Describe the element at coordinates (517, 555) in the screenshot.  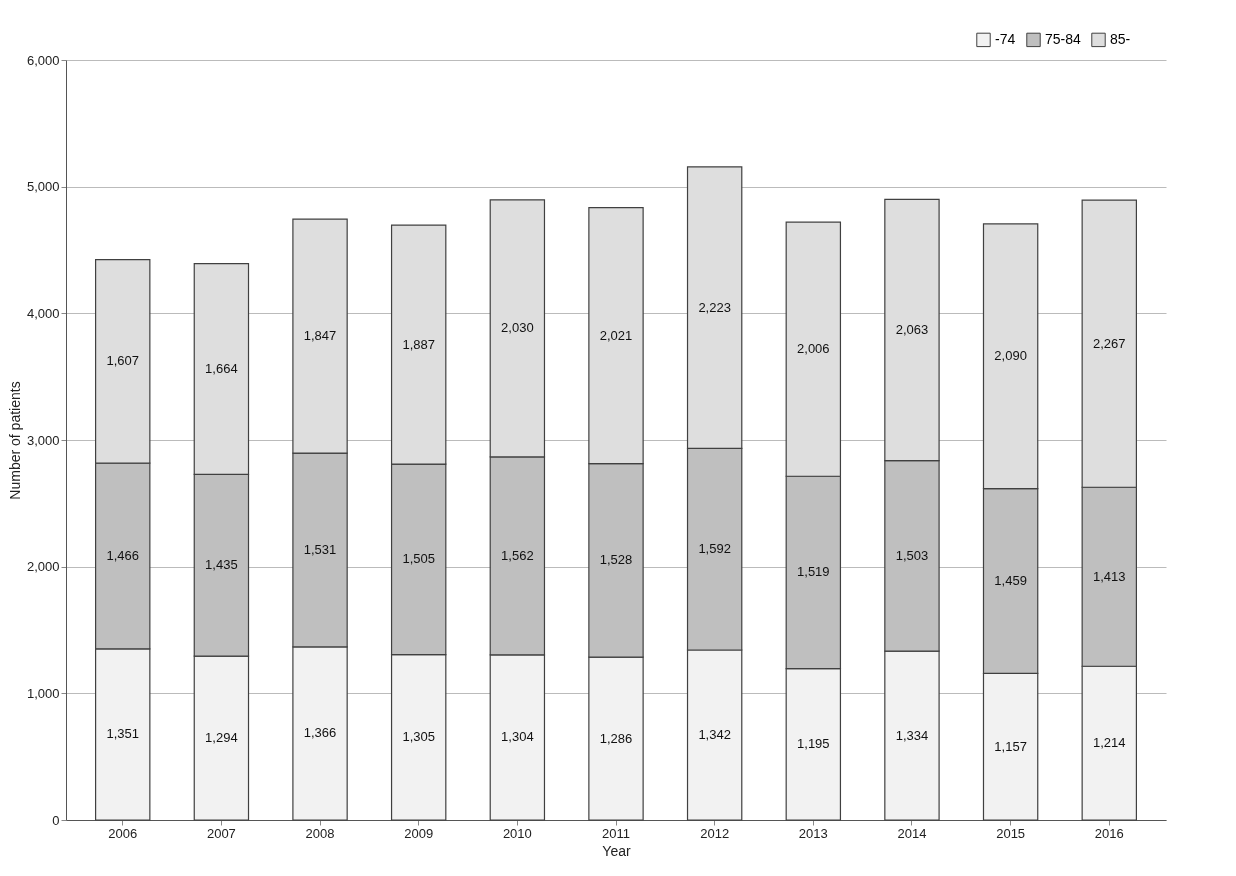
I see `data-label: 1,562` at that location.